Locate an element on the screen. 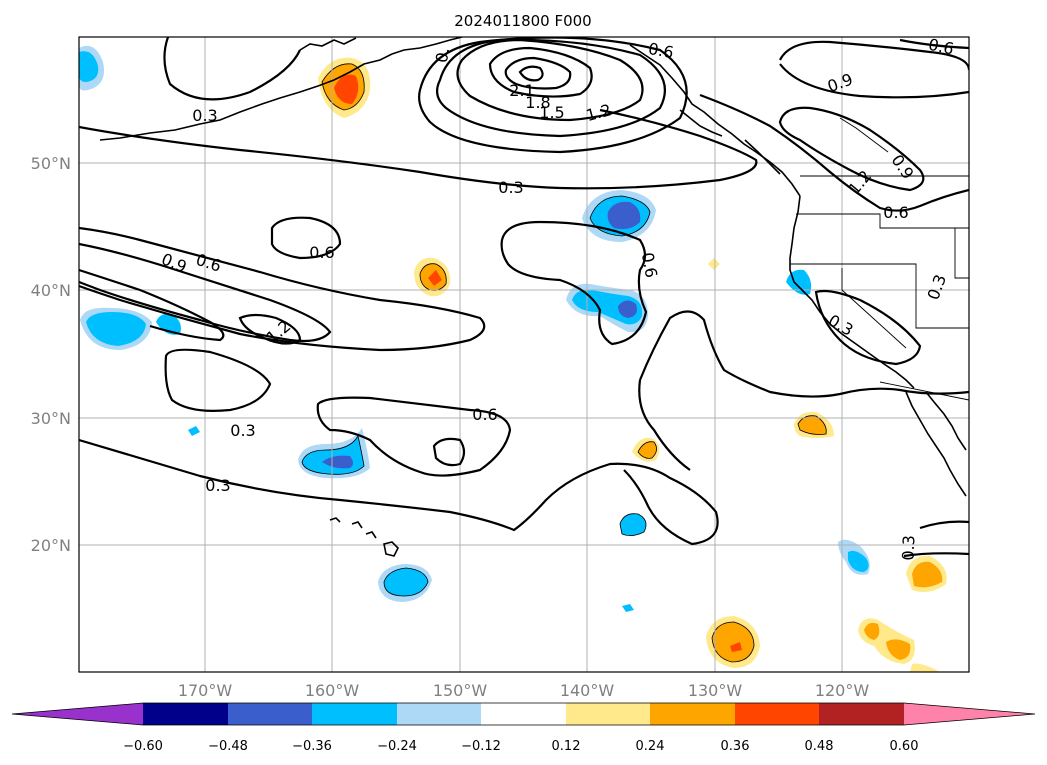 This screenshot has width=1047, height=765. longitude-labels: 170°W 160°W 150°W 140°W 130°W 120°W is located at coordinates (524, 690).